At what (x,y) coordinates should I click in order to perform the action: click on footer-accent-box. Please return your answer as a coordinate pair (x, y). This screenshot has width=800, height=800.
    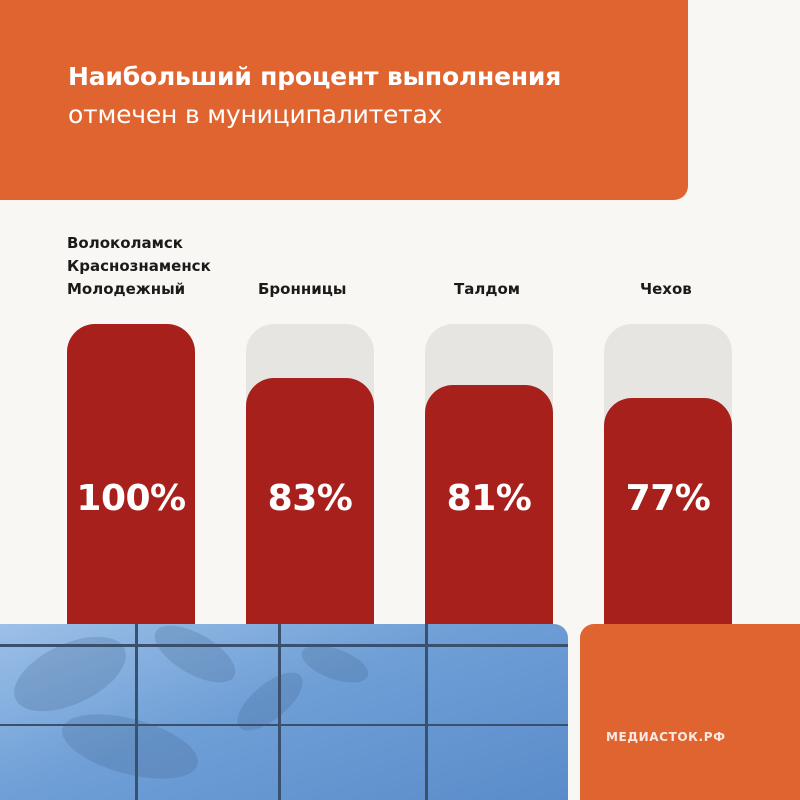
    Looking at the image, I should click on (690, 712).